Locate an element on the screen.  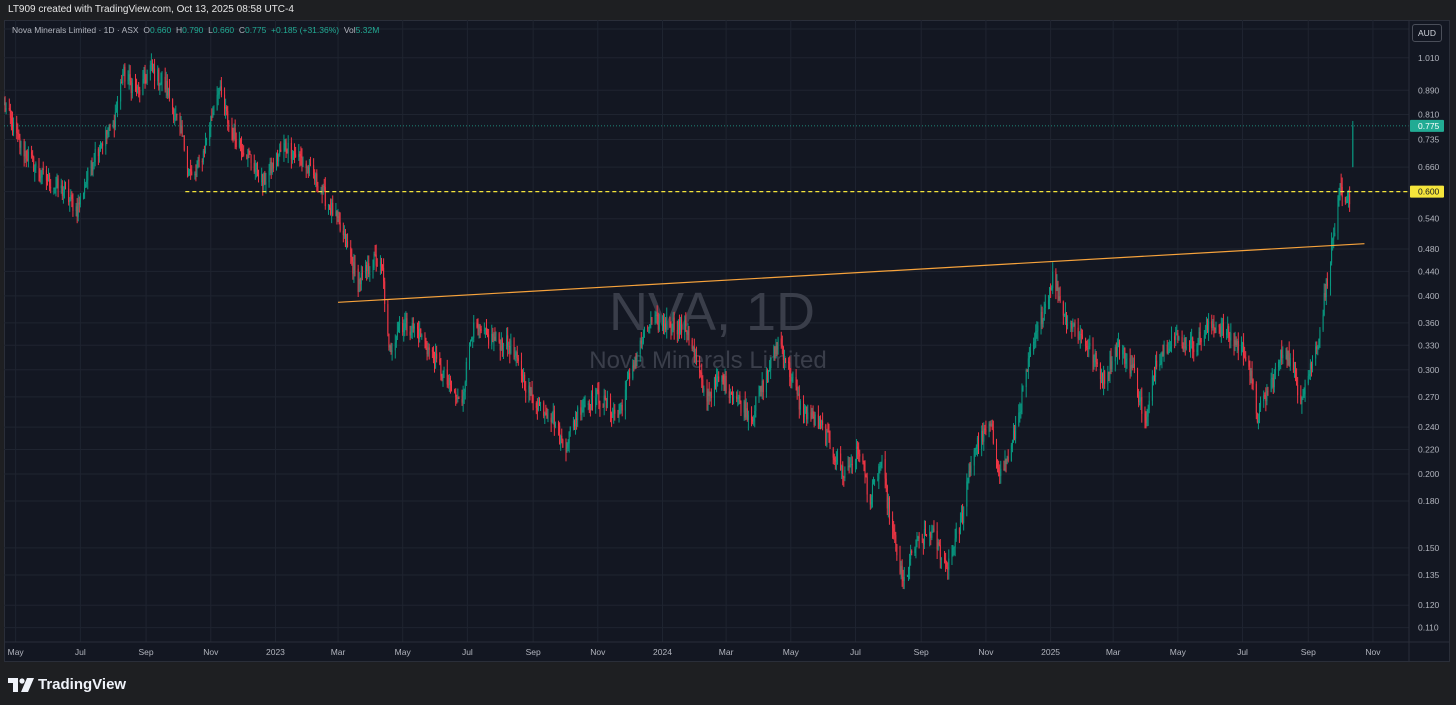
price-tick-label: 0.735 is located at coordinates (1429, 139).